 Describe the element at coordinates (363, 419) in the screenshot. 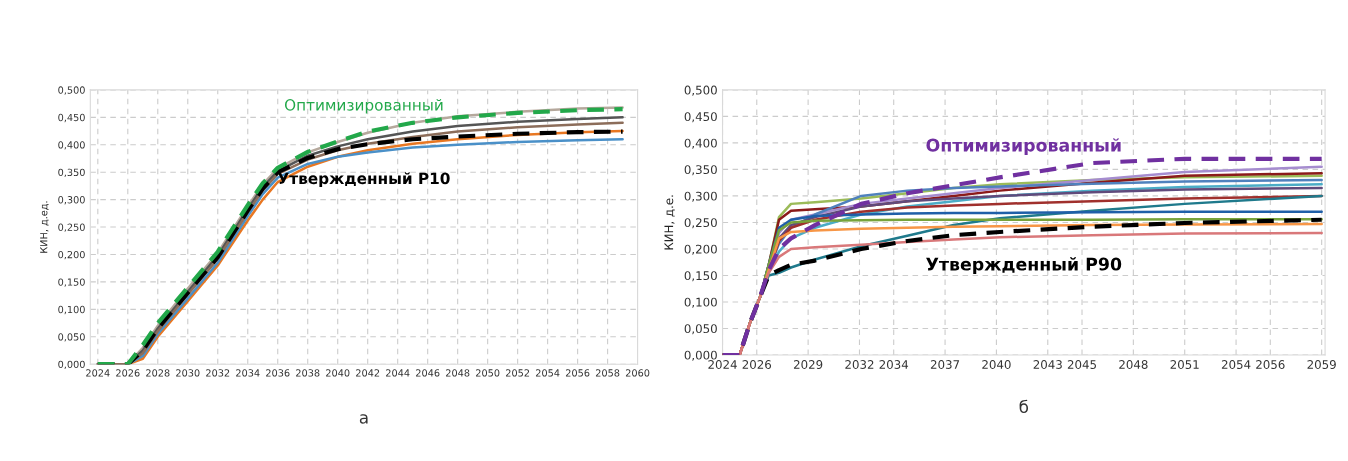

I see `text: а` at that location.